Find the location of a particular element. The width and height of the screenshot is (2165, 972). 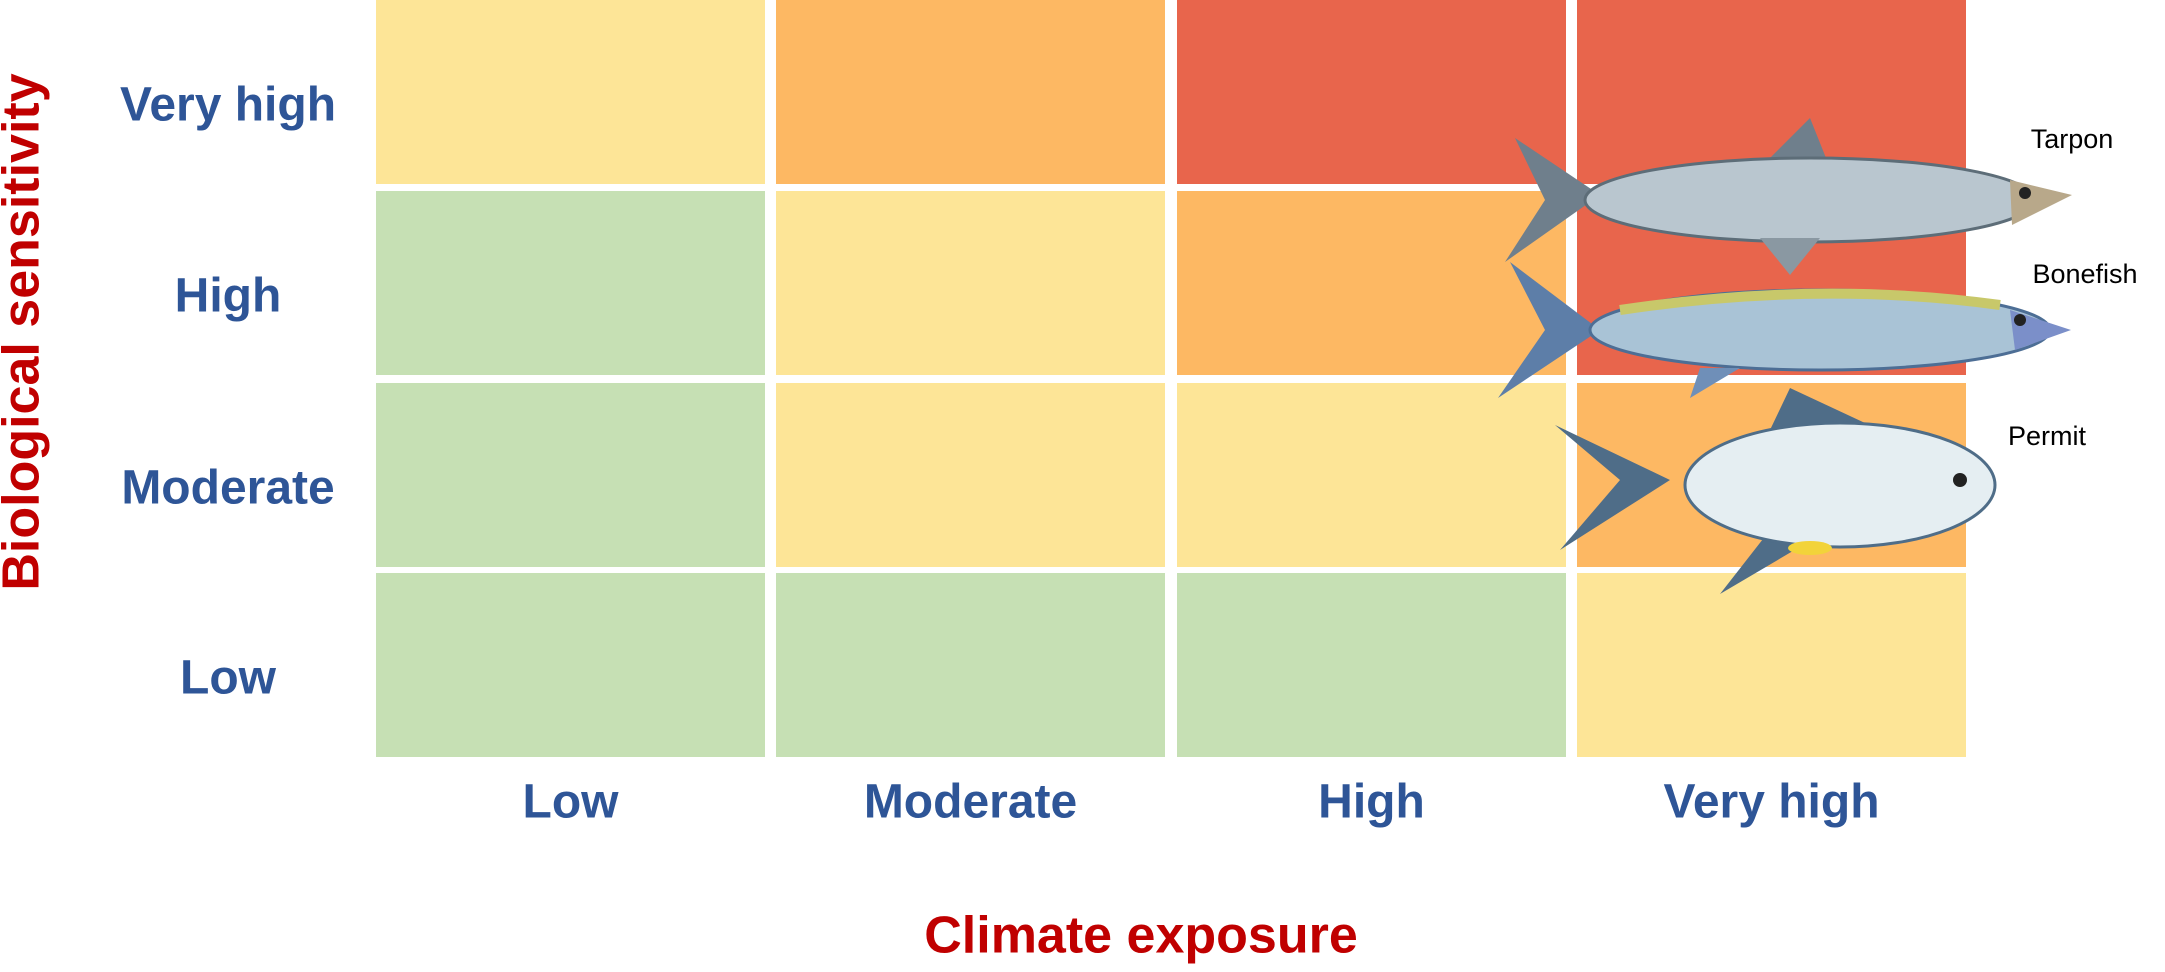

column-label: Moderate is located at coordinates (970, 802).